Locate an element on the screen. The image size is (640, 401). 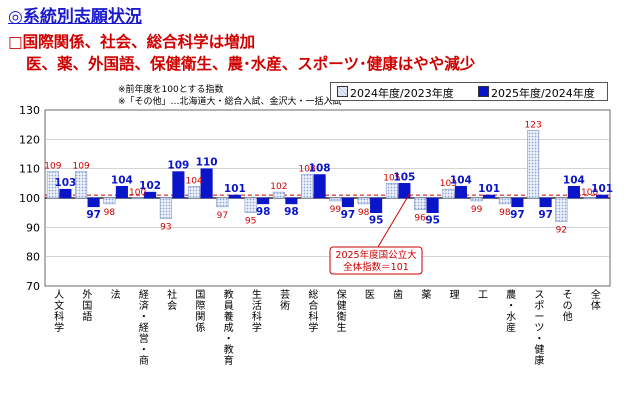
x-tick-label: 社会 is located at coordinates (172, 300).